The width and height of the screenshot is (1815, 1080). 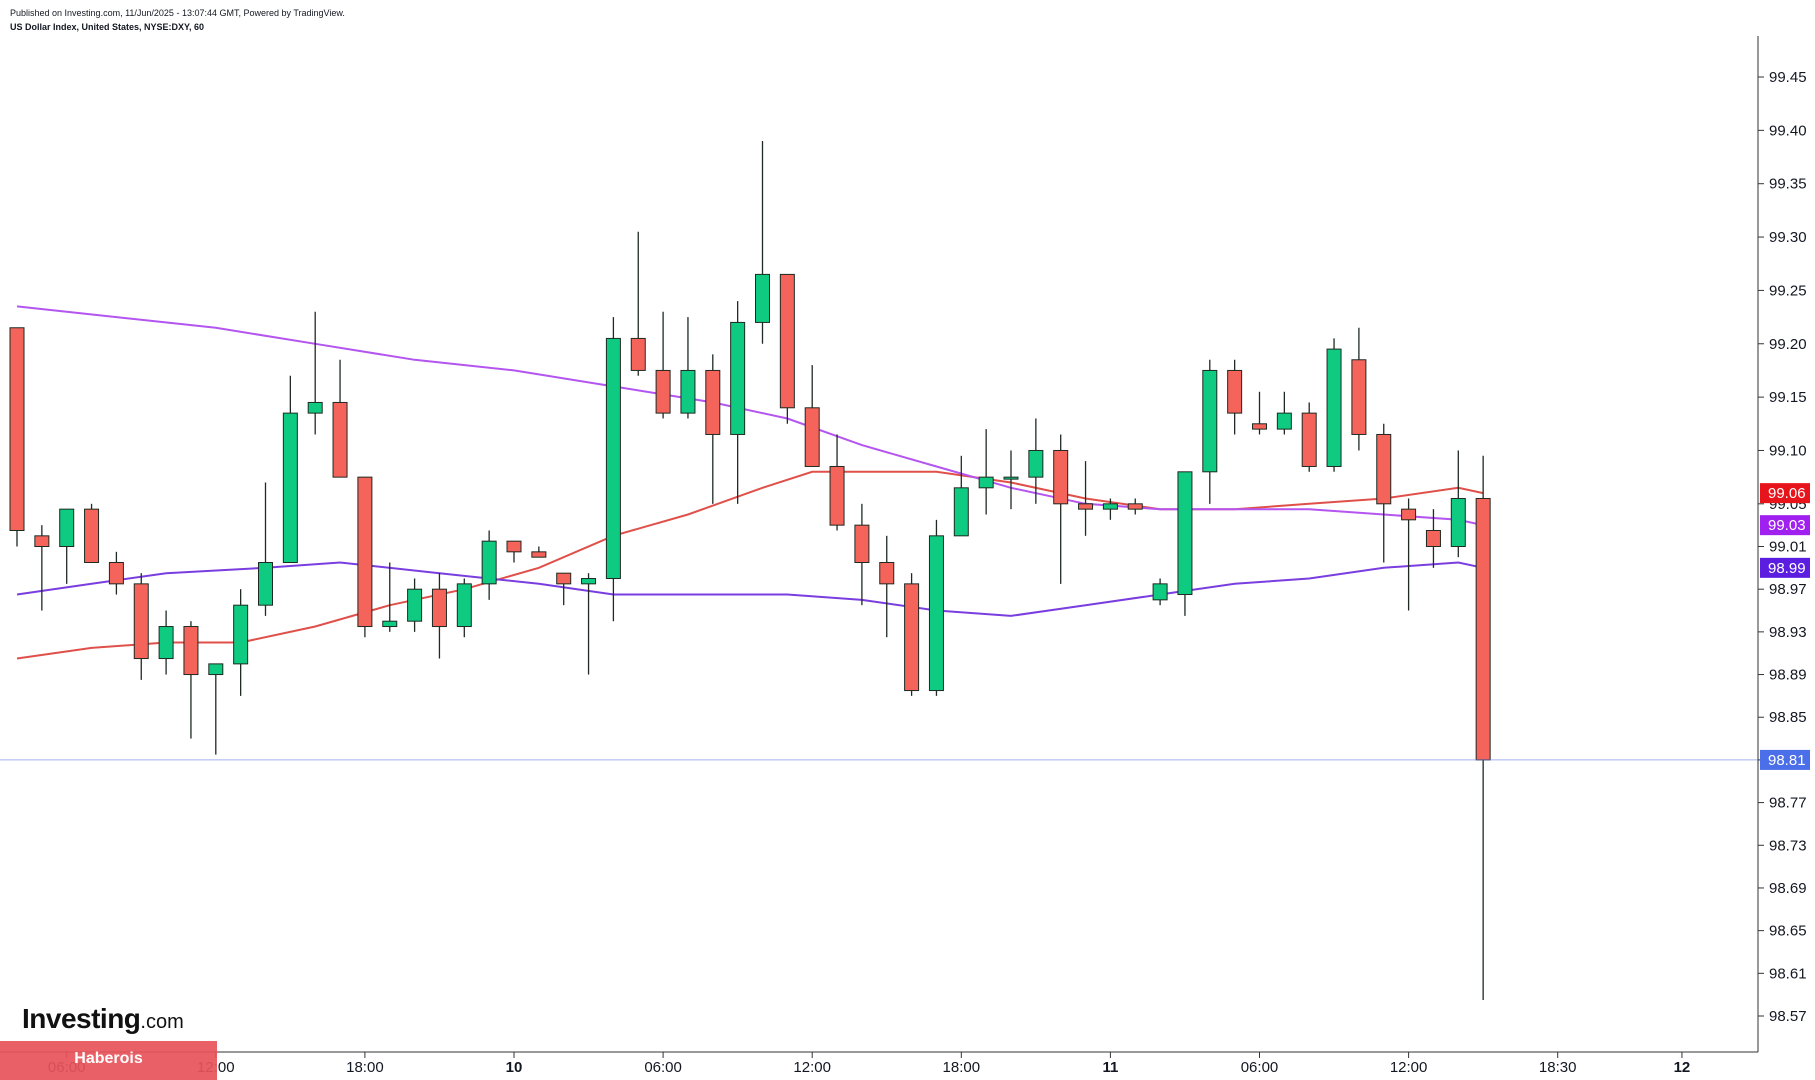 What do you see at coordinates (1788, 290) in the screenshot?
I see `y-tick-label: 99.25` at bounding box center [1788, 290].